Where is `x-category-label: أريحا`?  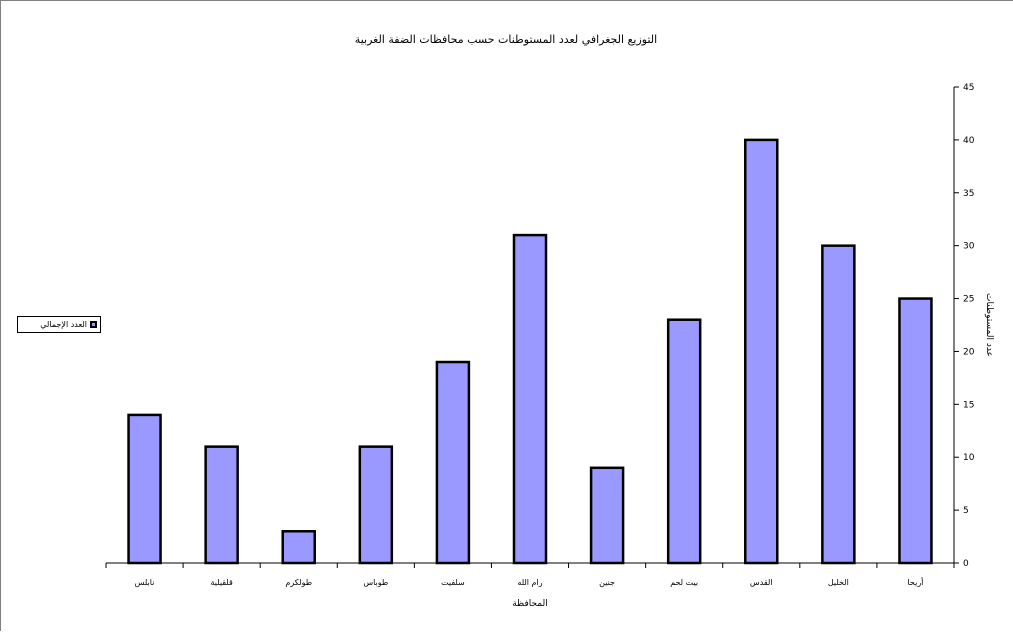
x-category-label: أريحا is located at coordinates (915, 582).